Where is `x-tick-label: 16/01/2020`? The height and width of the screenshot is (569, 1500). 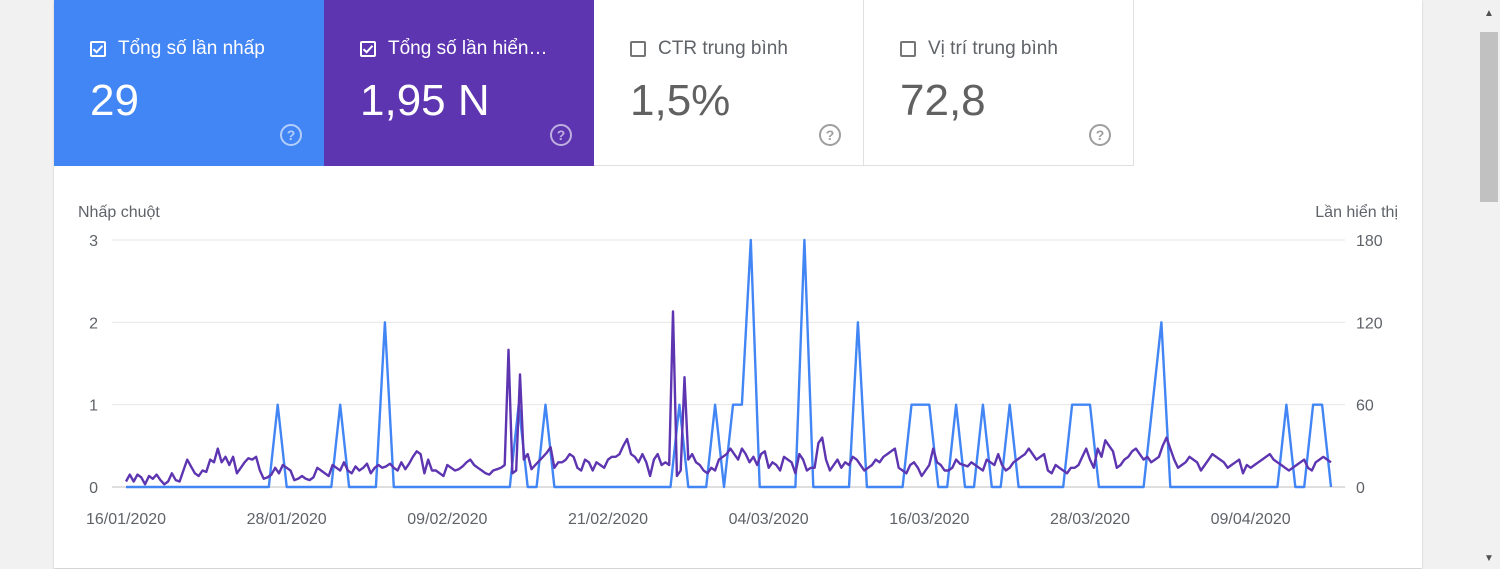 x-tick-label: 16/01/2020 is located at coordinates (126, 519).